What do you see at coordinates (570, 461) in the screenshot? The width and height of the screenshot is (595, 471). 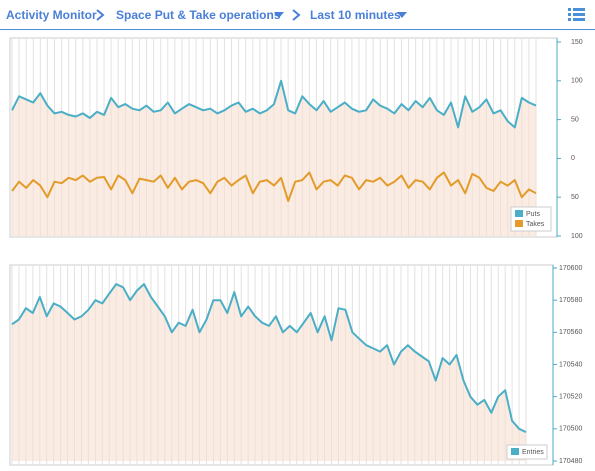 I see `y-tick-label: 170480` at bounding box center [570, 461].